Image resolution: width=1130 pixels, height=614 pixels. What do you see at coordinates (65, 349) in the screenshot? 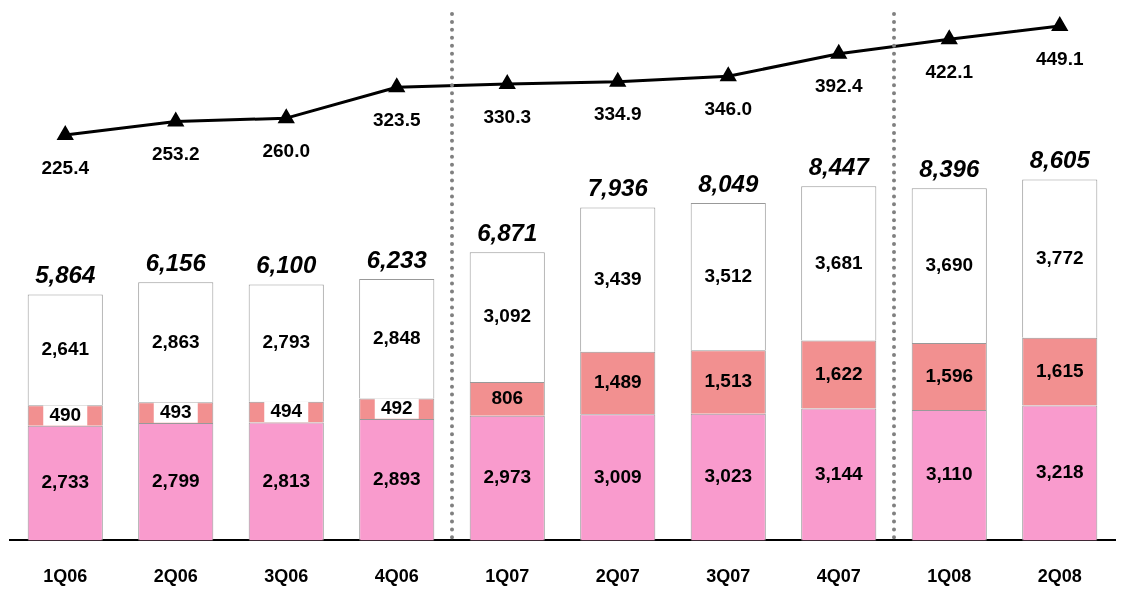
I see `data-label: 2,641` at bounding box center [65, 349].